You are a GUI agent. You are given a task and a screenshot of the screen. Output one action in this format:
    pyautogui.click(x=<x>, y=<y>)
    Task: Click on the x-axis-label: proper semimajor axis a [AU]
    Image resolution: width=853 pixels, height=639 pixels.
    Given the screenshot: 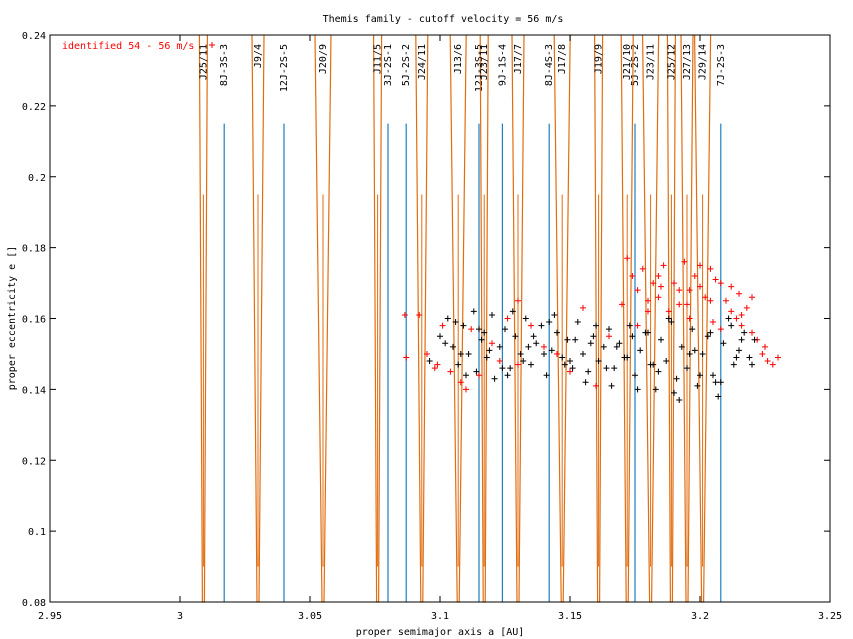 What is the action you would take?
    pyautogui.click(x=440, y=632)
    